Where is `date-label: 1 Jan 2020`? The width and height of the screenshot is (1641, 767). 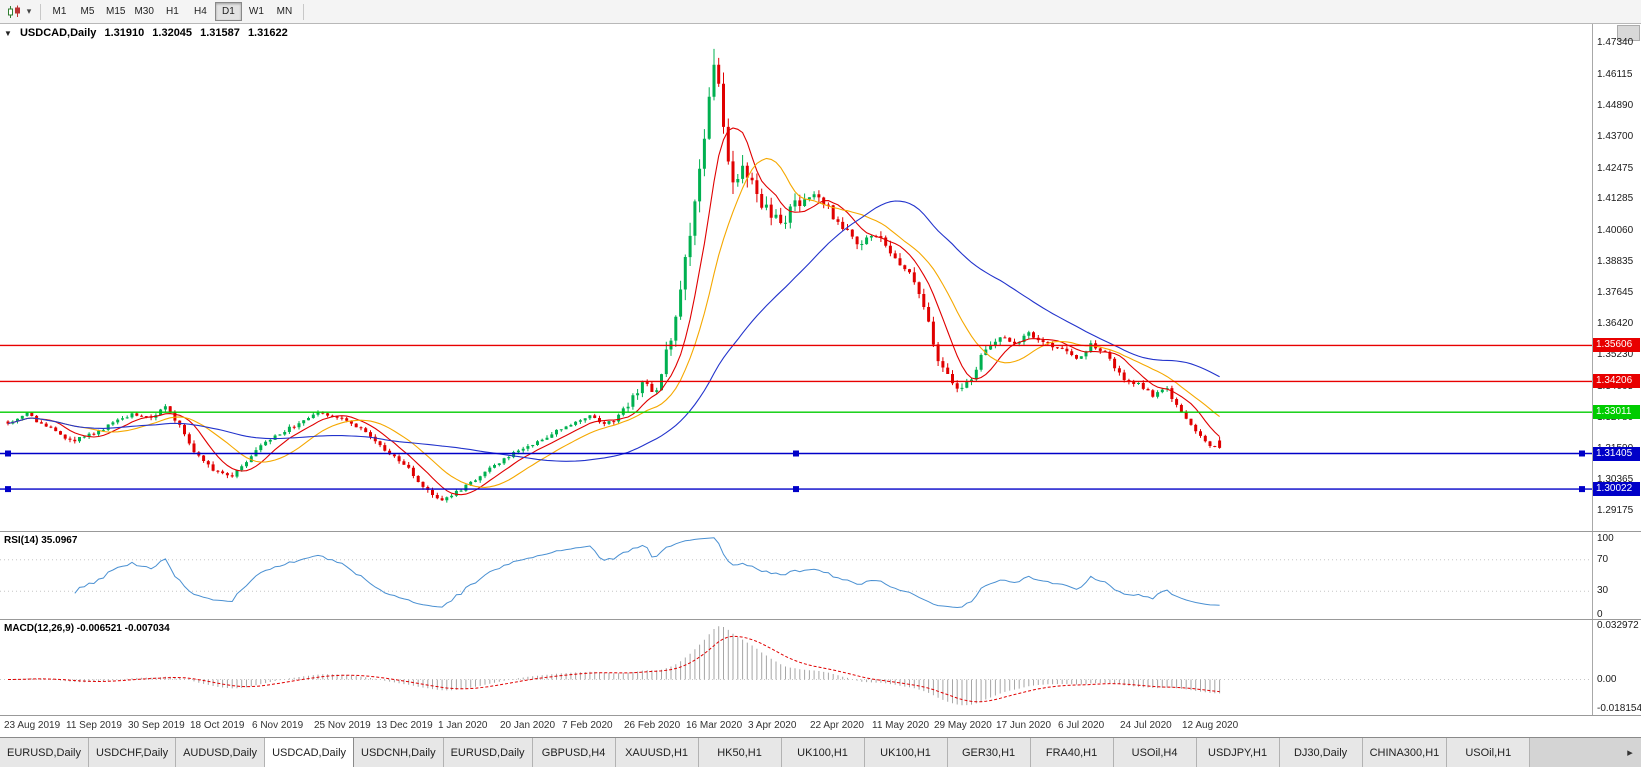
date-label: 1 Jan 2020 is located at coordinates (463, 725).